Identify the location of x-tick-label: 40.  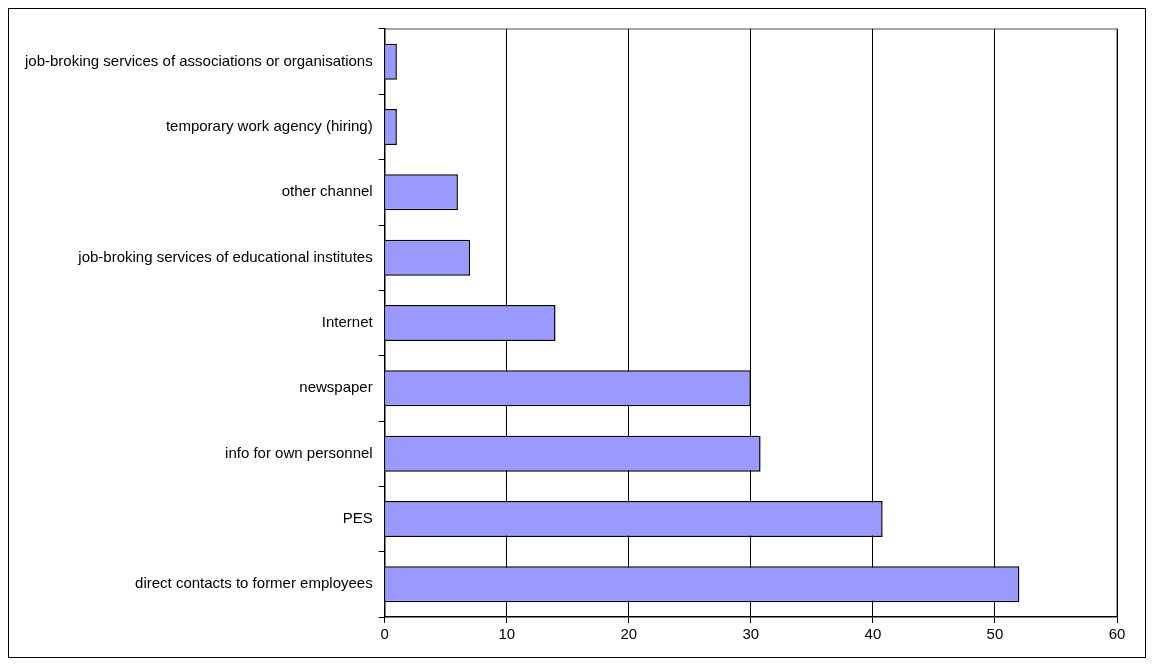
(873, 634).